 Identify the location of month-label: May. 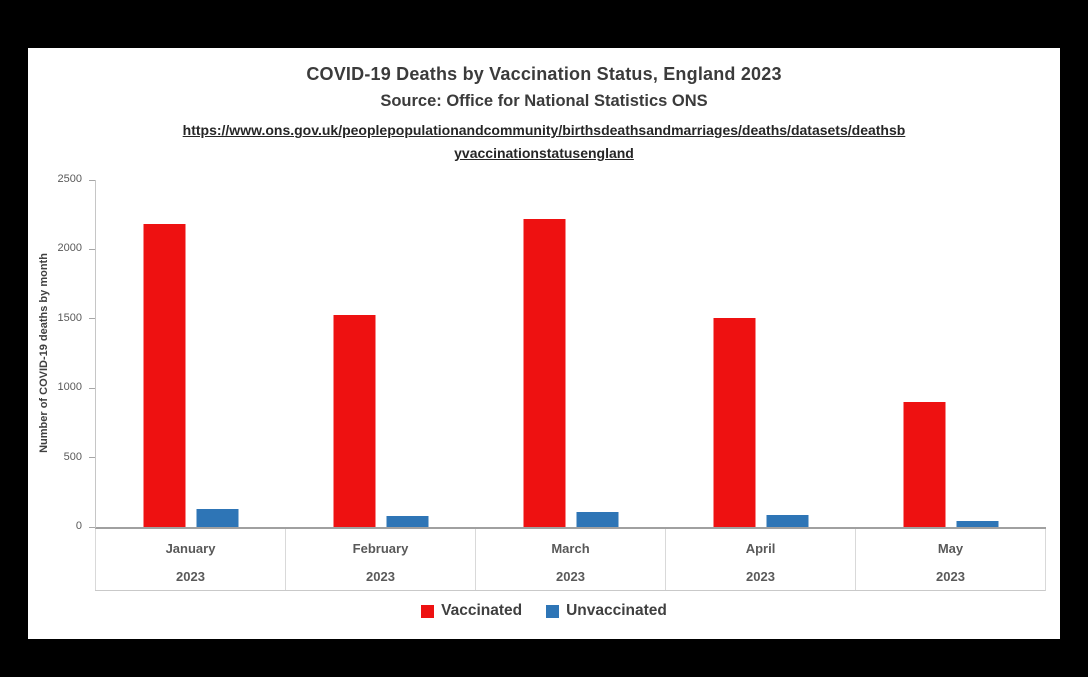
(950, 548).